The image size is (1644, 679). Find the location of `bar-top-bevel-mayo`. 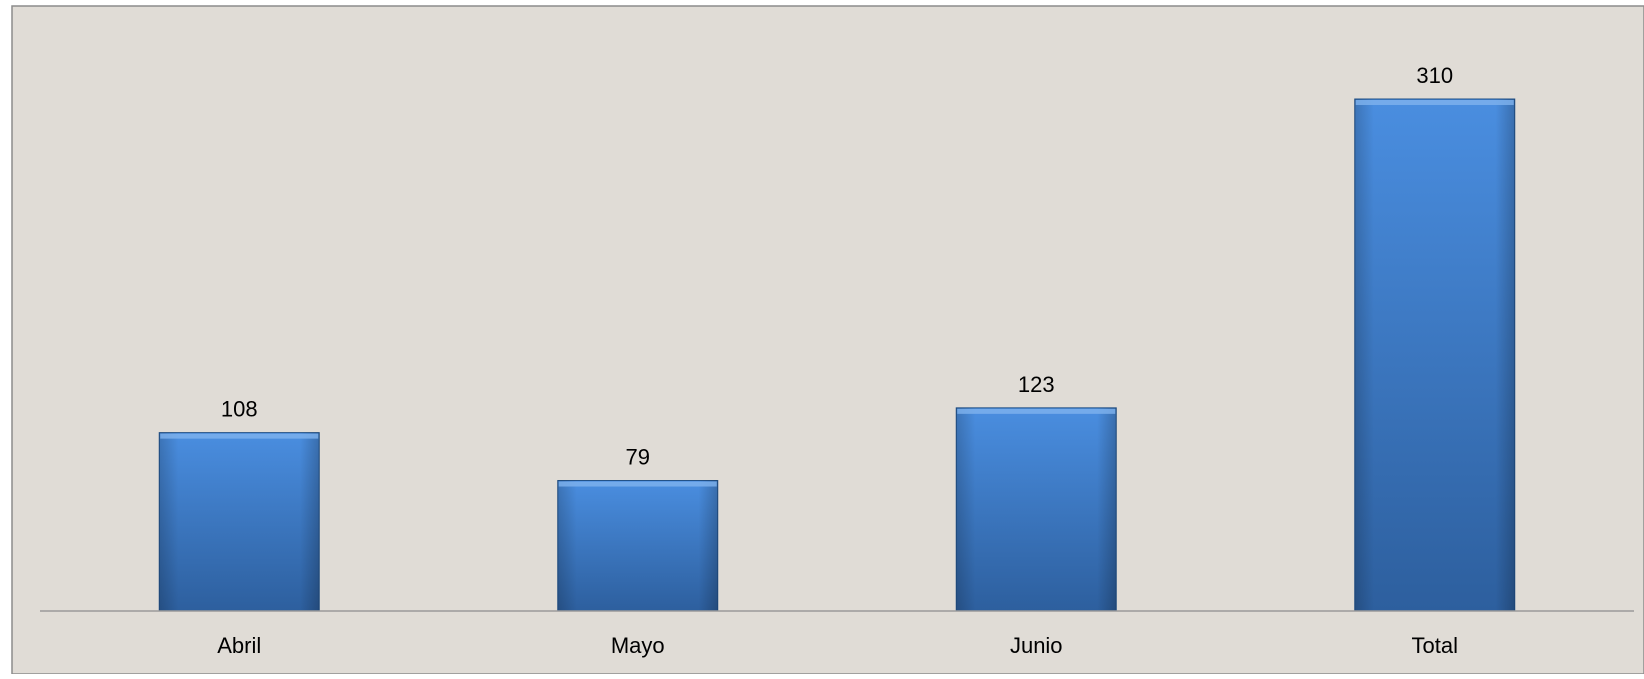

bar-top-bevel-mayo is located at coordinates (637, 484).